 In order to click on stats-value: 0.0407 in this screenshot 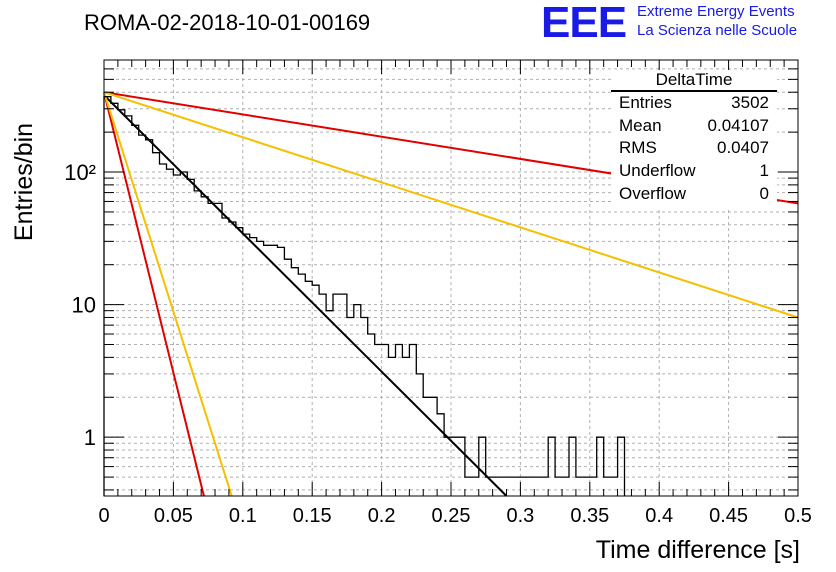, I will do `click(743, 147)`.